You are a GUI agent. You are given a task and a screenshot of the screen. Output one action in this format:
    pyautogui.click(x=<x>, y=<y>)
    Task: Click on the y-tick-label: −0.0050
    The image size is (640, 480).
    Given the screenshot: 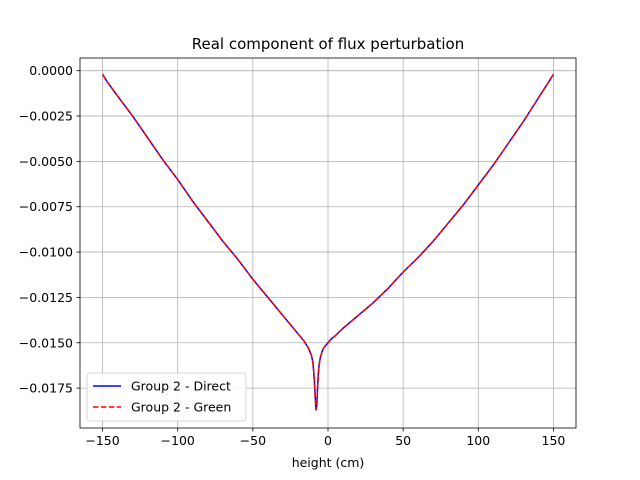 What is the action you would take?
    pyautogui.click(x=46, y=161)
    